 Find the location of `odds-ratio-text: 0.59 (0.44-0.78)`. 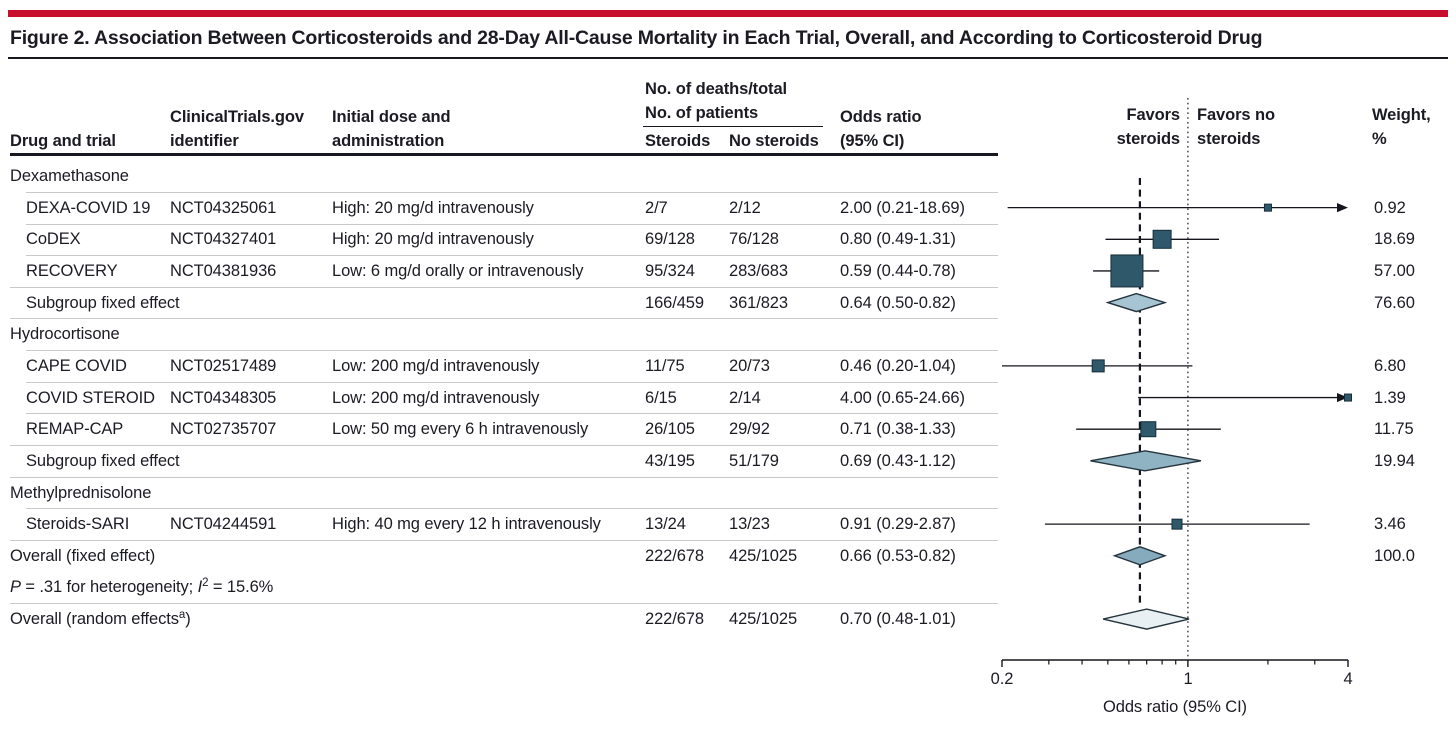

odds-ratio-text: 0.59 (0.44-0.78) is located at coordinates (898, 270).